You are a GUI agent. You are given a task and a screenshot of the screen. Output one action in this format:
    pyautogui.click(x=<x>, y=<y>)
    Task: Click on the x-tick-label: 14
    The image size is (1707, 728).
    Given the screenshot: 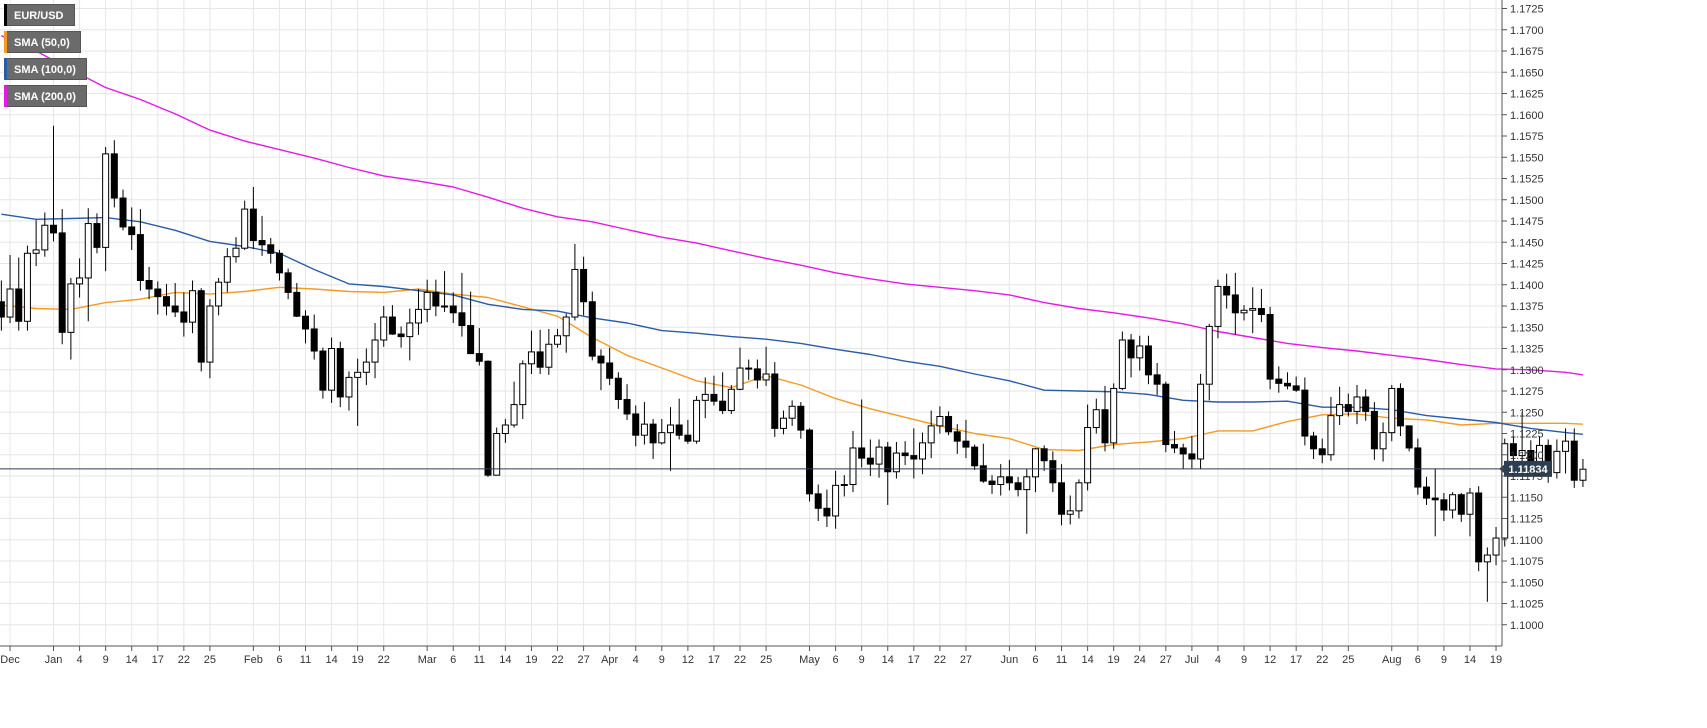 What is the action you would take?
    pyautogui.click(x=888, y=660)
    